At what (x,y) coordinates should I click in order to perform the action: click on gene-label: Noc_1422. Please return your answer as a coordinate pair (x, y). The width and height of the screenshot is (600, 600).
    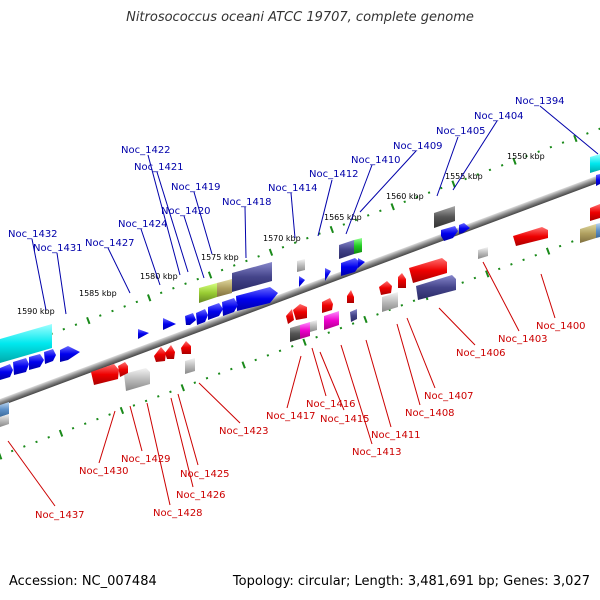
    Looking at the image, I should click on (146, 150).